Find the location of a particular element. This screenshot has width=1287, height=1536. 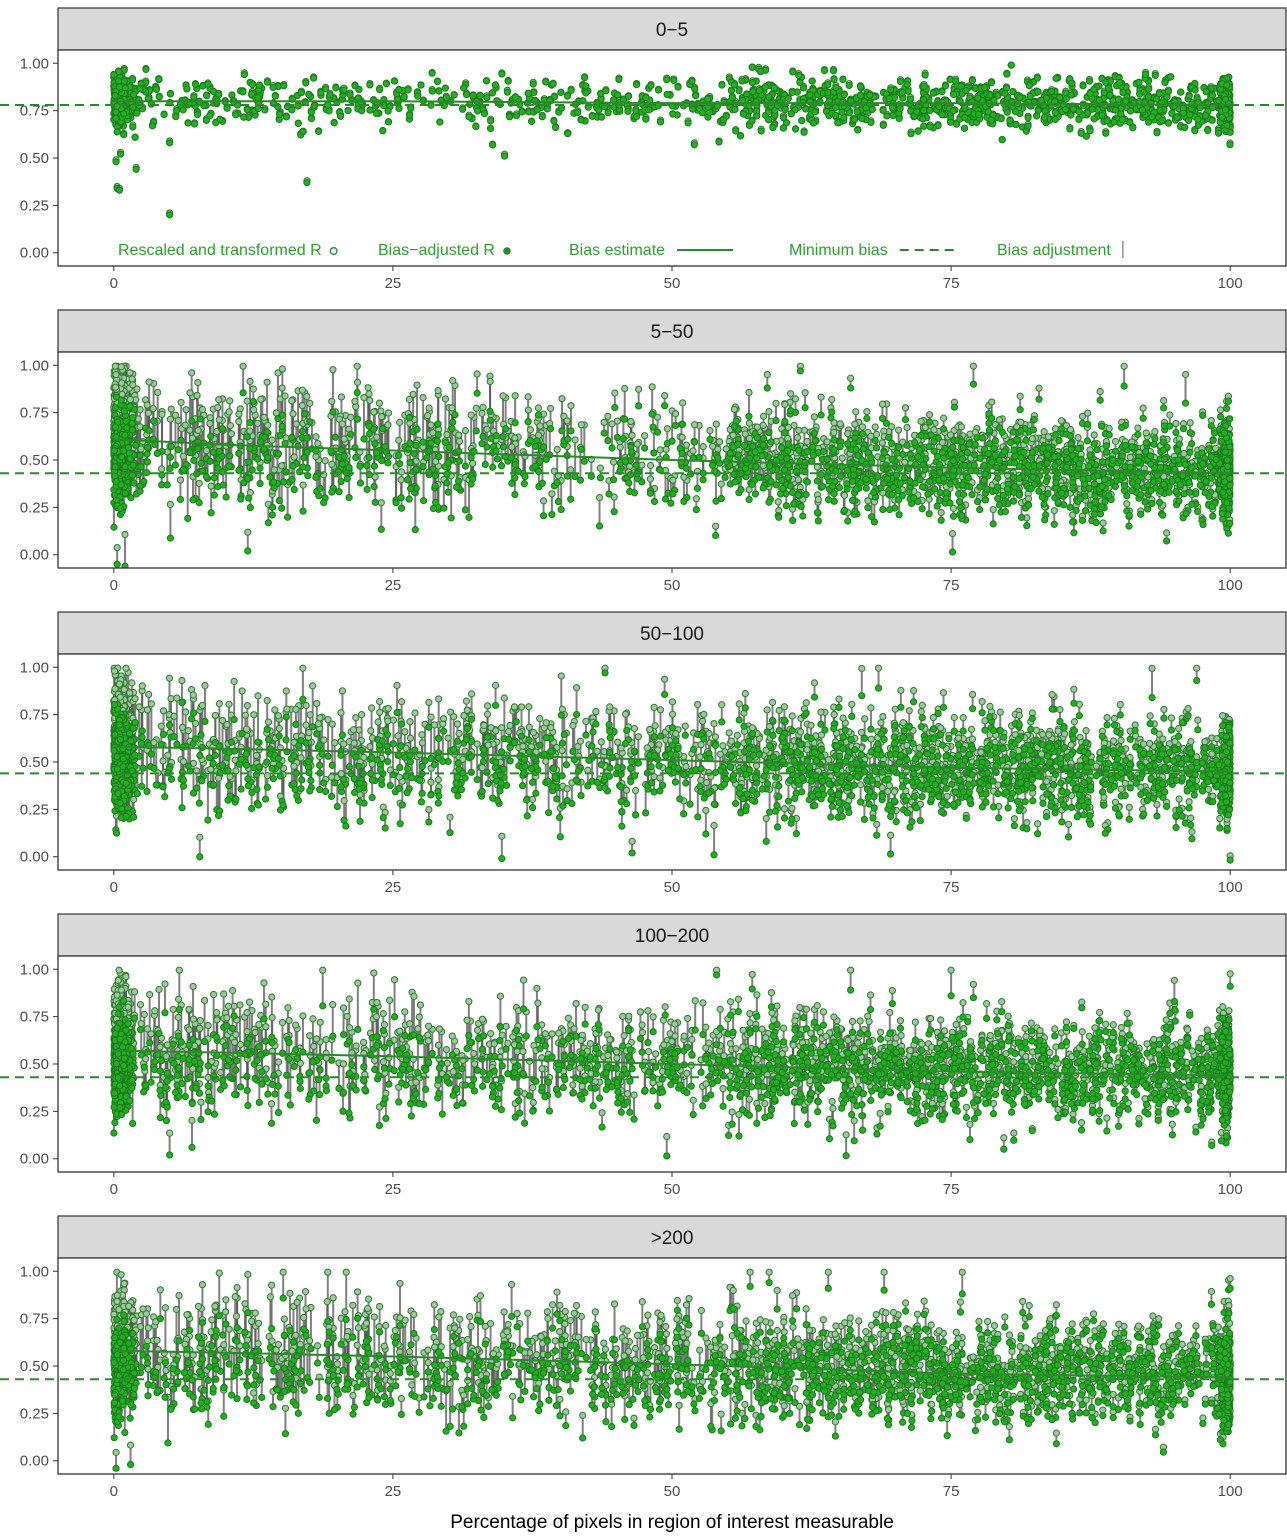

y-tick-label: 0.75 is located at coordinates (34, 111).